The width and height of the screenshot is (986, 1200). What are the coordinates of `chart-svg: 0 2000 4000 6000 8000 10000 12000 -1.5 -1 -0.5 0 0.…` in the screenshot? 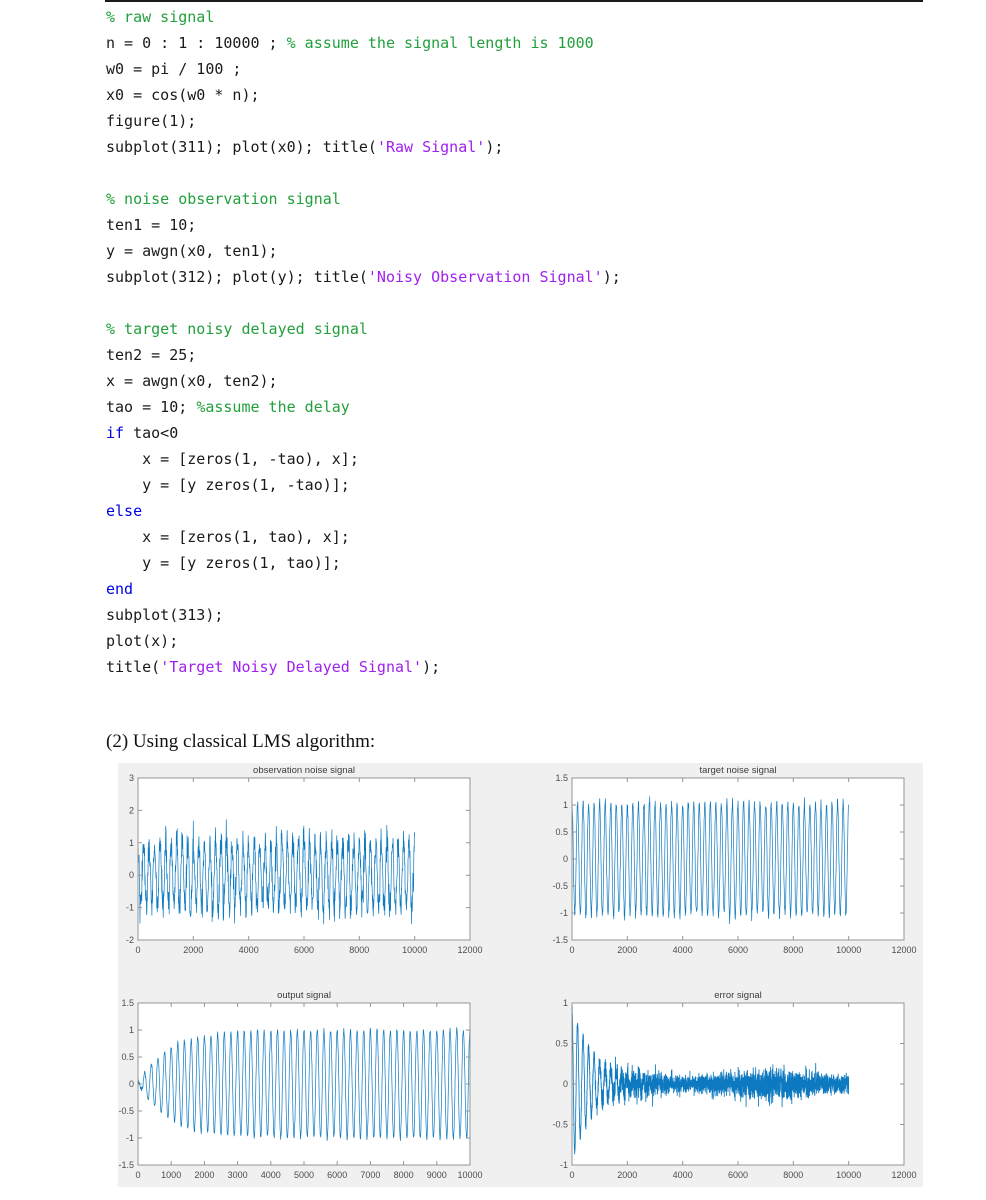 It's located at (734, 860).